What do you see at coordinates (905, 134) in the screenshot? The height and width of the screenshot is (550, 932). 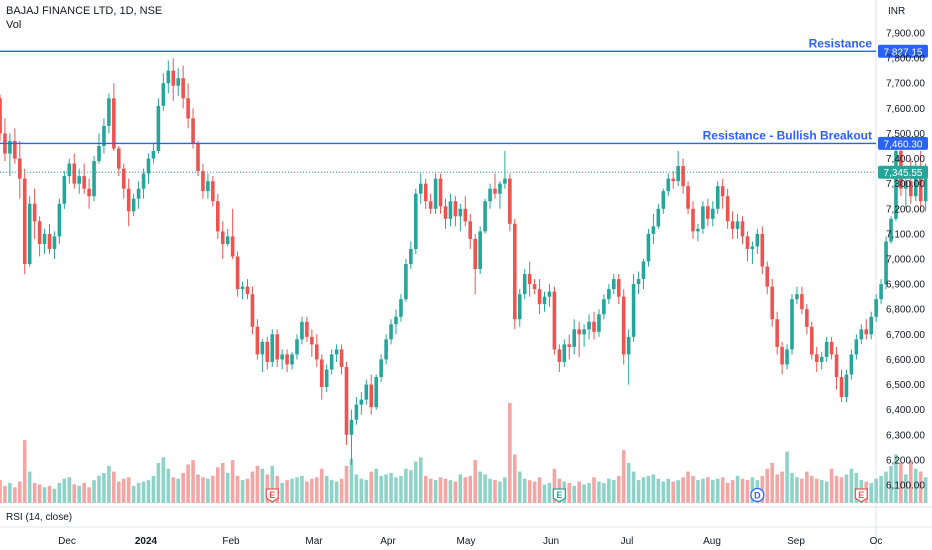 I see `price-tick-label: 7,500.00` at bounding box center [905, 134].